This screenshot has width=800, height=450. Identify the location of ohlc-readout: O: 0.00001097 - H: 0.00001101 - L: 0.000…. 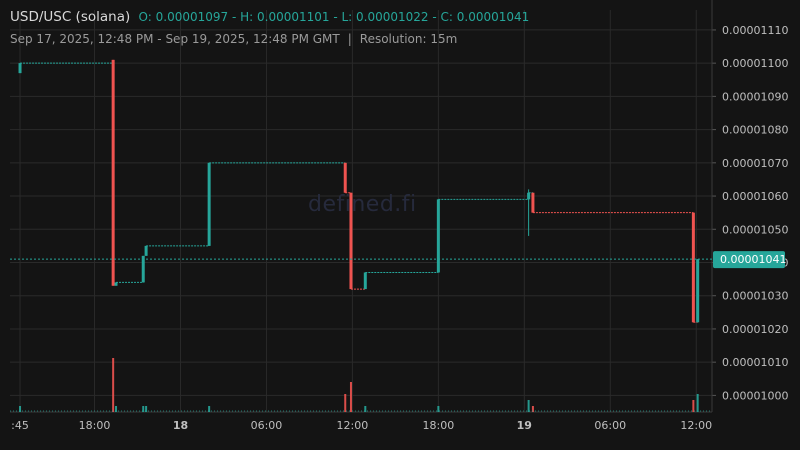
(334, 17).